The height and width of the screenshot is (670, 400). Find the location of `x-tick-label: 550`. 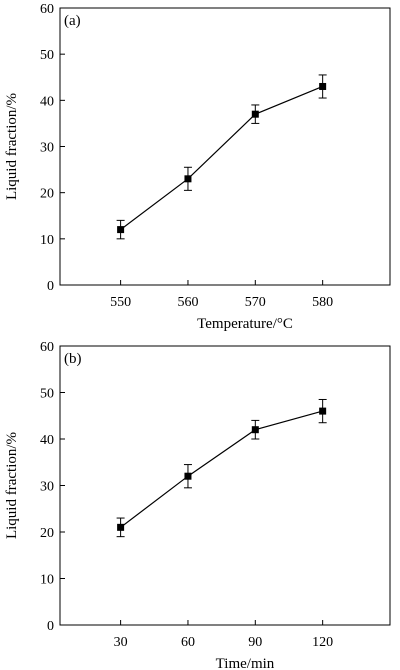

x-tick-label: 550 is located at coordinates (120, 302).